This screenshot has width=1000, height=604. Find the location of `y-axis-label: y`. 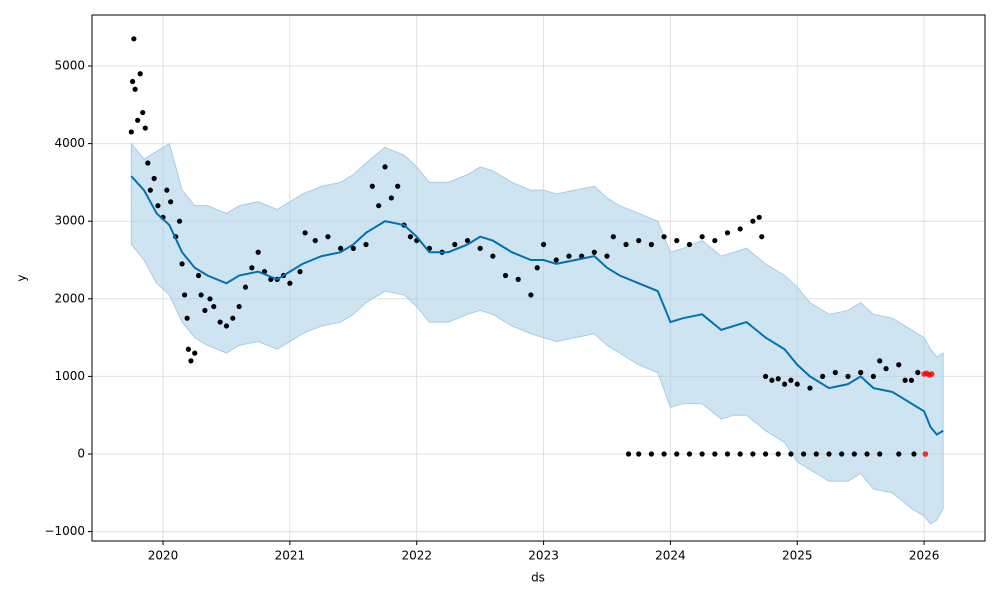

y-axis-label: y is located at coordinates (22, 277).